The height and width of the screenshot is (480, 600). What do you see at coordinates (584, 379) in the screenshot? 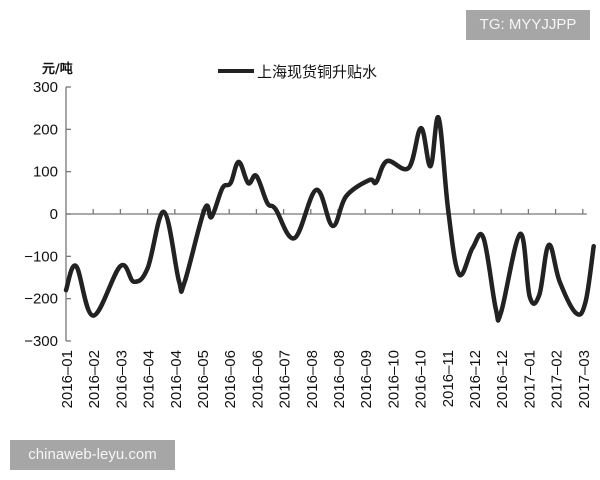
I see `x-tick-label: 2017–03` at bounding box center [584, 379].